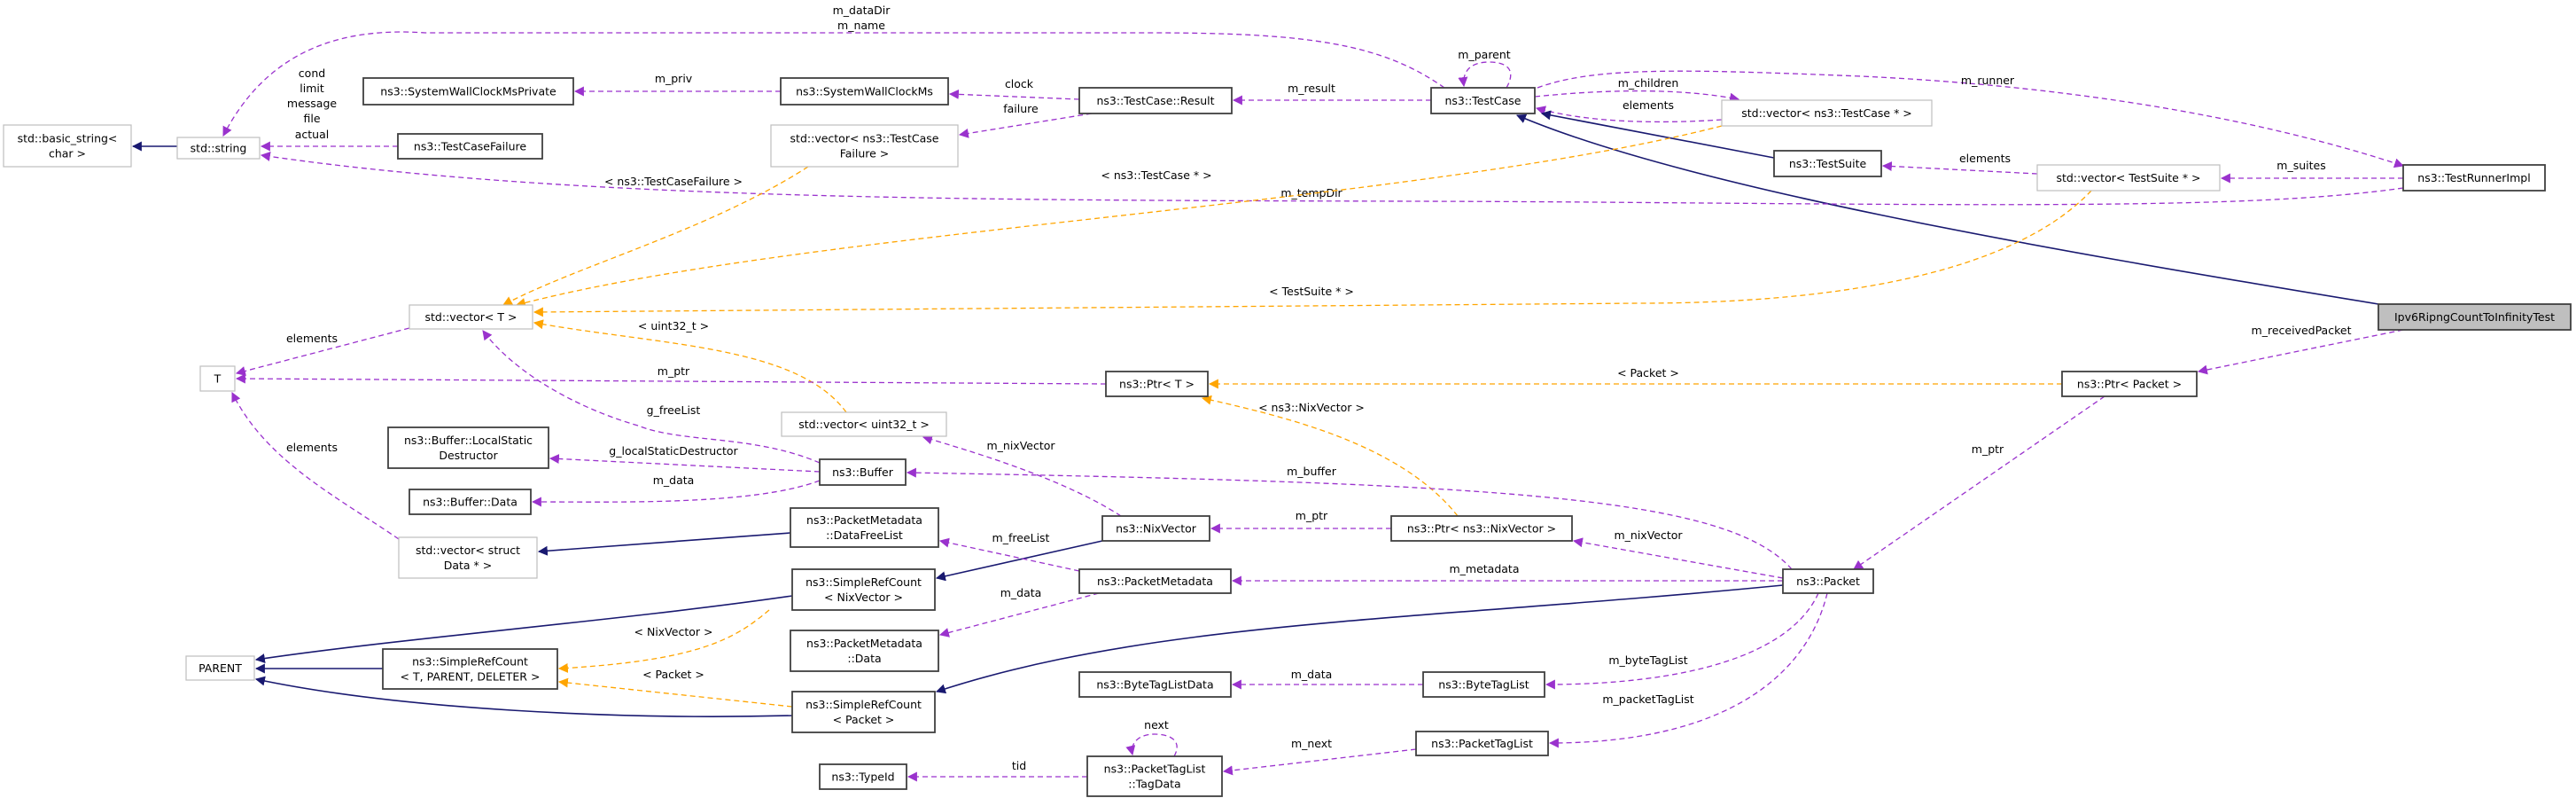  I want to click on edge-src_packet-to-src_t: < Packet >, so click(675, 688).